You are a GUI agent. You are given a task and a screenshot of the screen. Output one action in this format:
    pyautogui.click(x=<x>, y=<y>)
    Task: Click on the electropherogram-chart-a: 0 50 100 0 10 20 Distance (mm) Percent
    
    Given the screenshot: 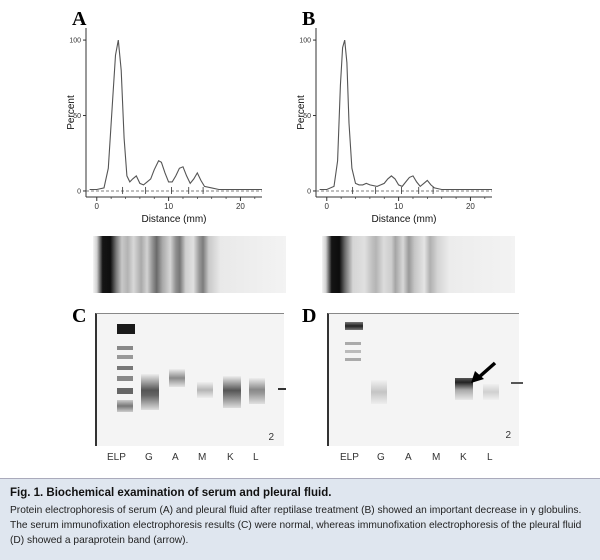 What is the action you would take?
    pyautogui.click(x=164, y=126)
    